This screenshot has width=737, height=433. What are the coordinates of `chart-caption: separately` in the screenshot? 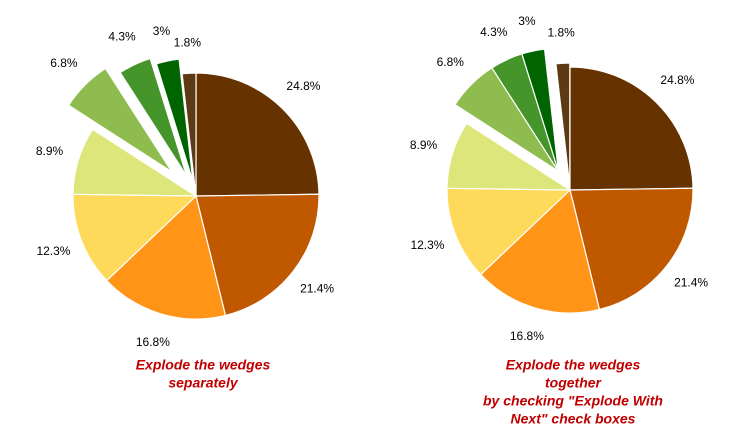 It's located at (203, 383).